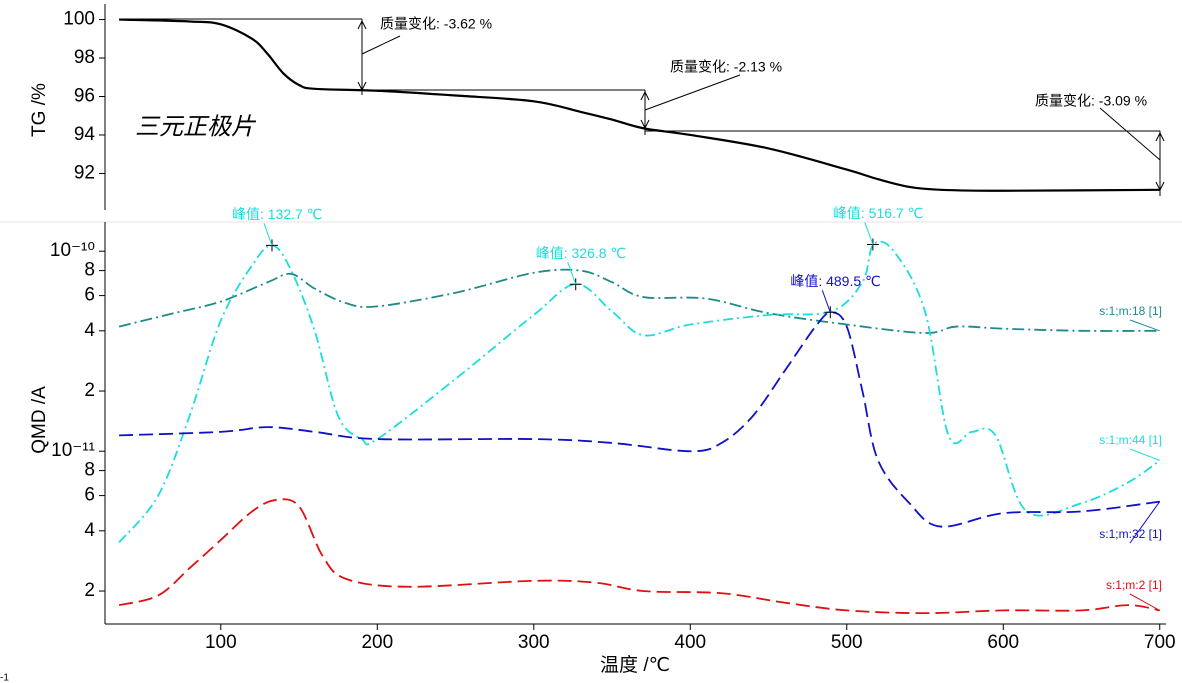 This screenshot has width=1182, height=683. Describe the element at coordinates (377, 642) in the screenshot. I see `x-tick-label: 200` at that location.